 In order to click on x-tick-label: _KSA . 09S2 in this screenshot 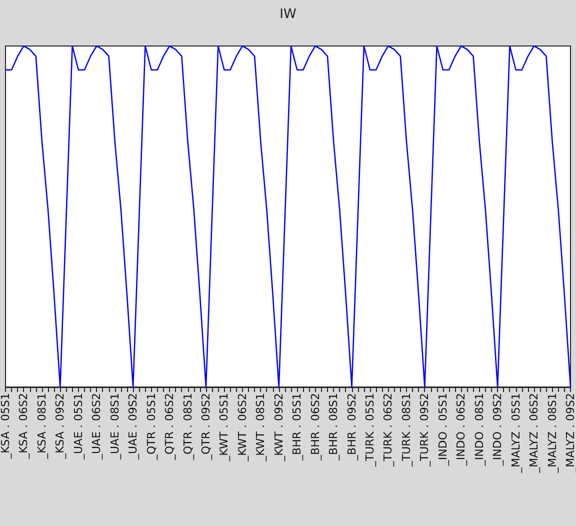, I will do `click(60, 426)`.